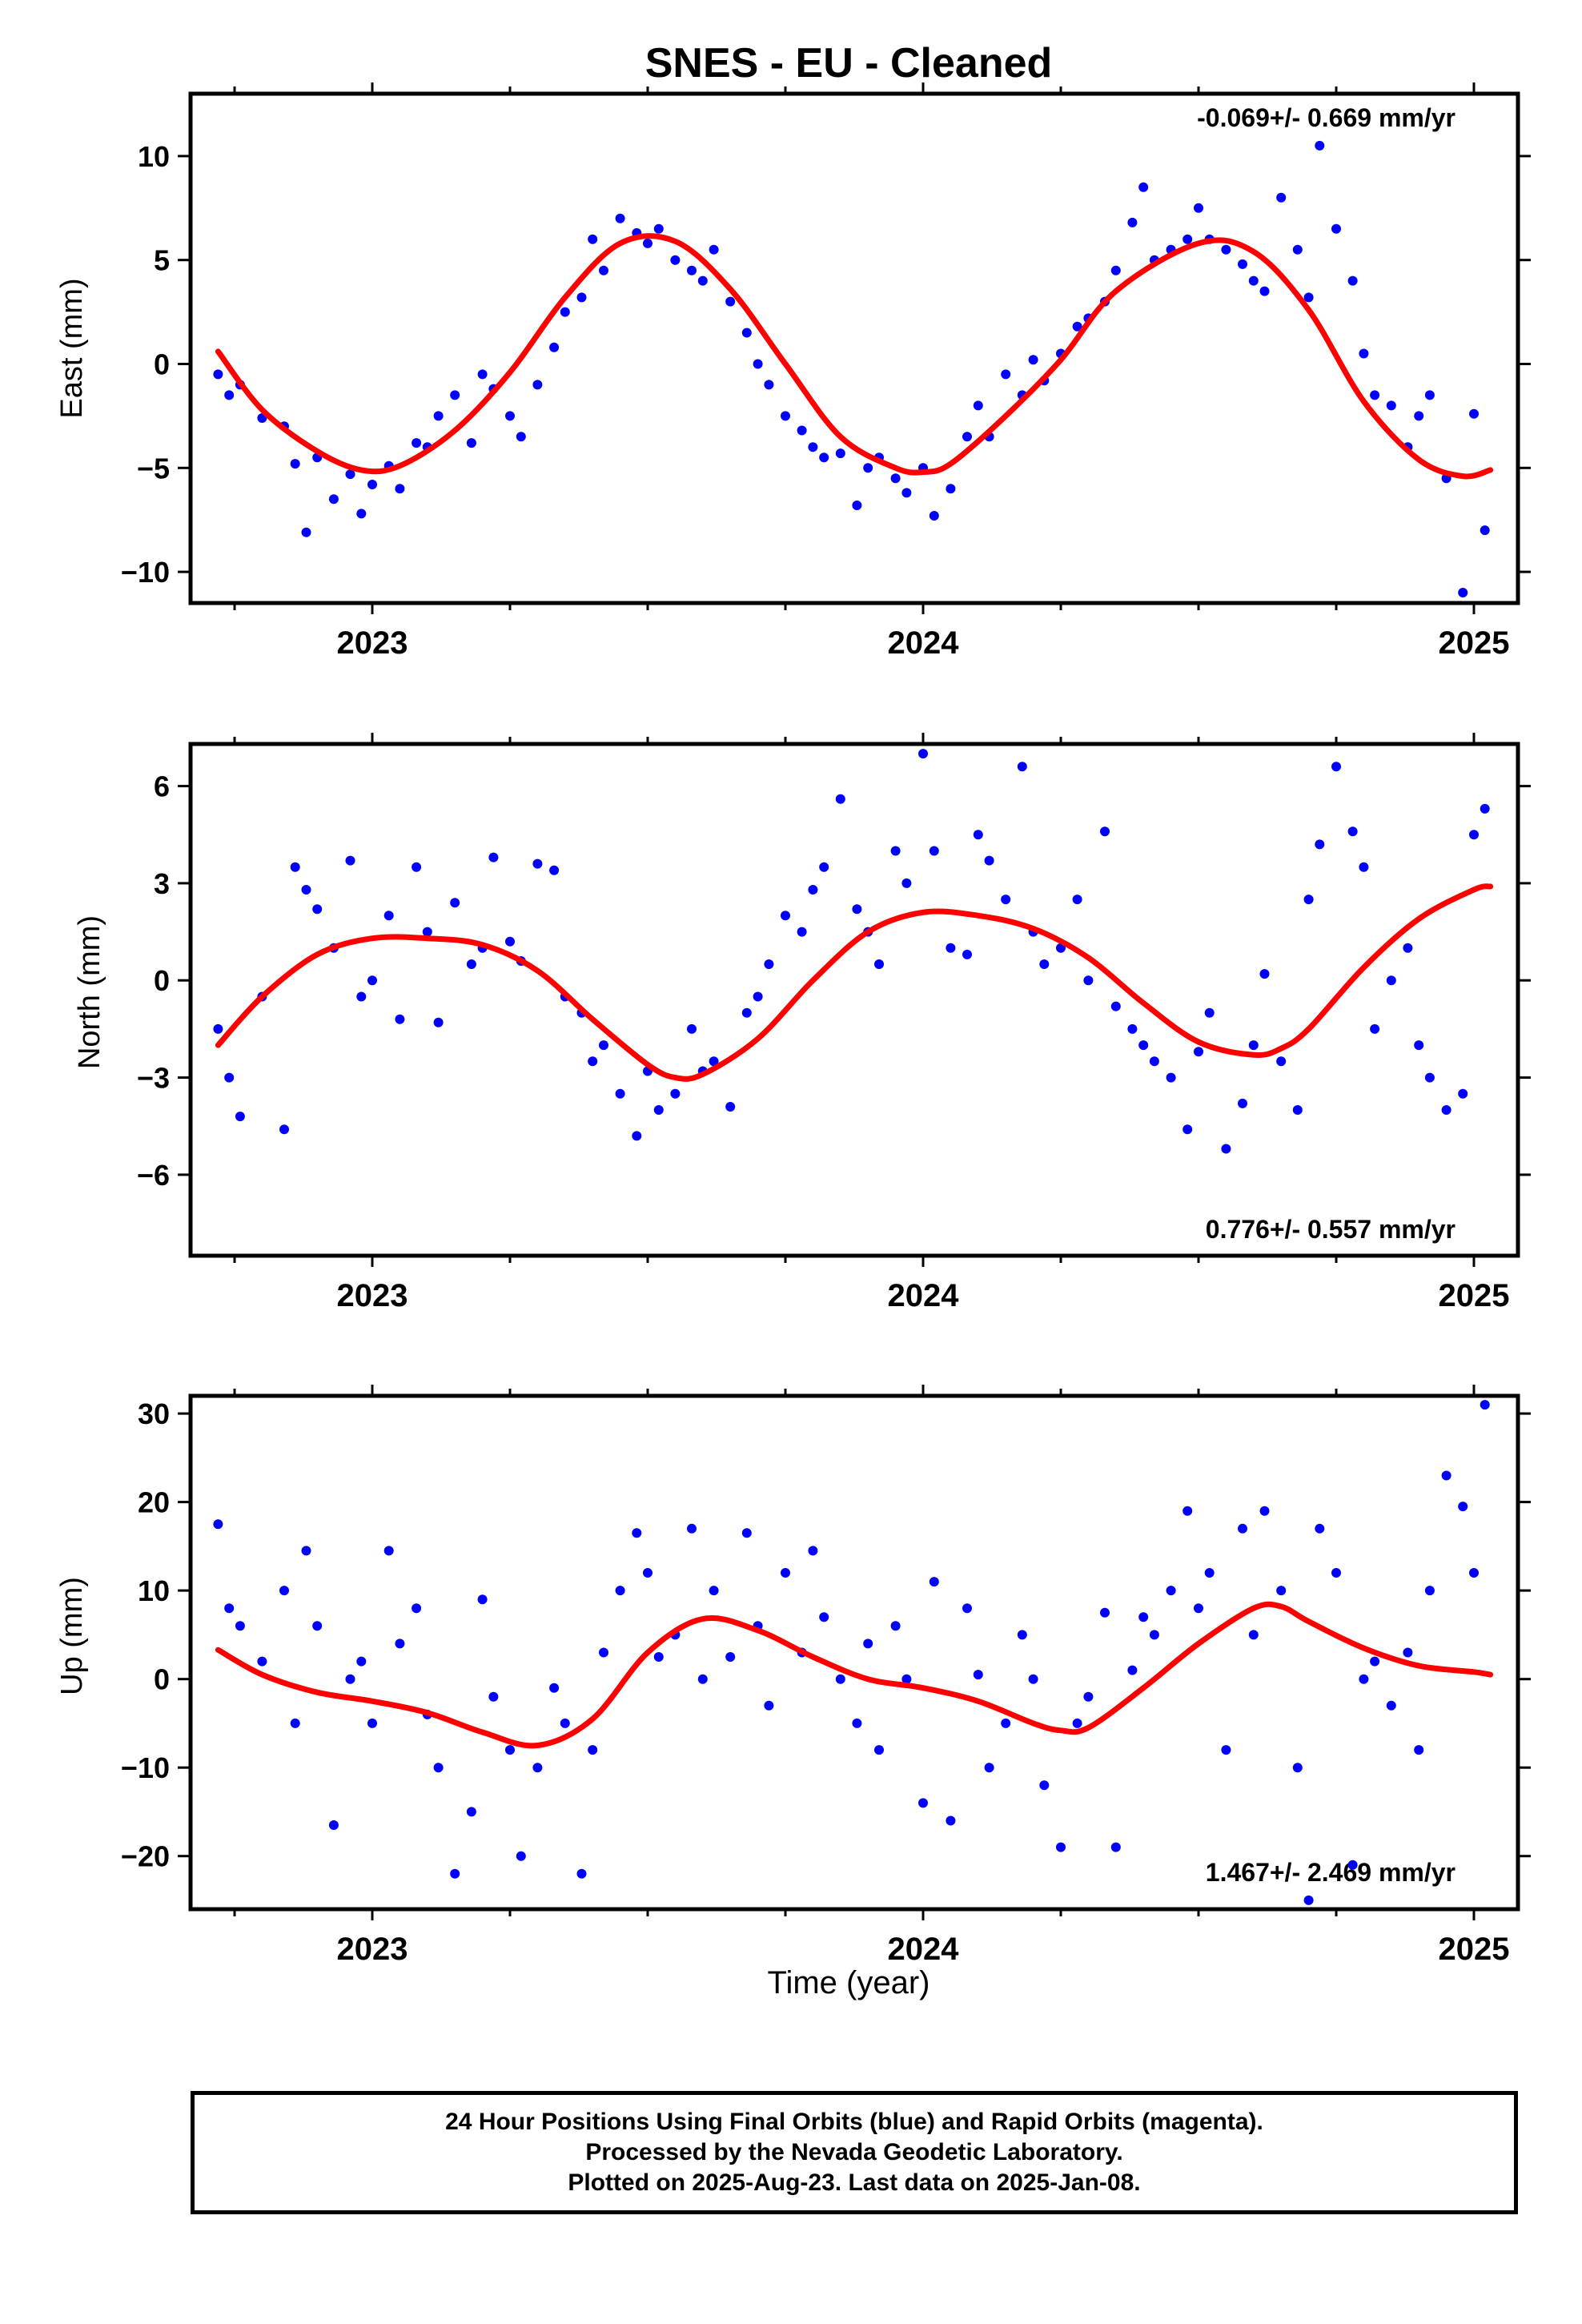 Image resolution: width=1582 pixels, height=2324 pixels. Describe the element at coordinates (154, 1502) in the screenshot. I see `y-tick-label: 20` at that location.